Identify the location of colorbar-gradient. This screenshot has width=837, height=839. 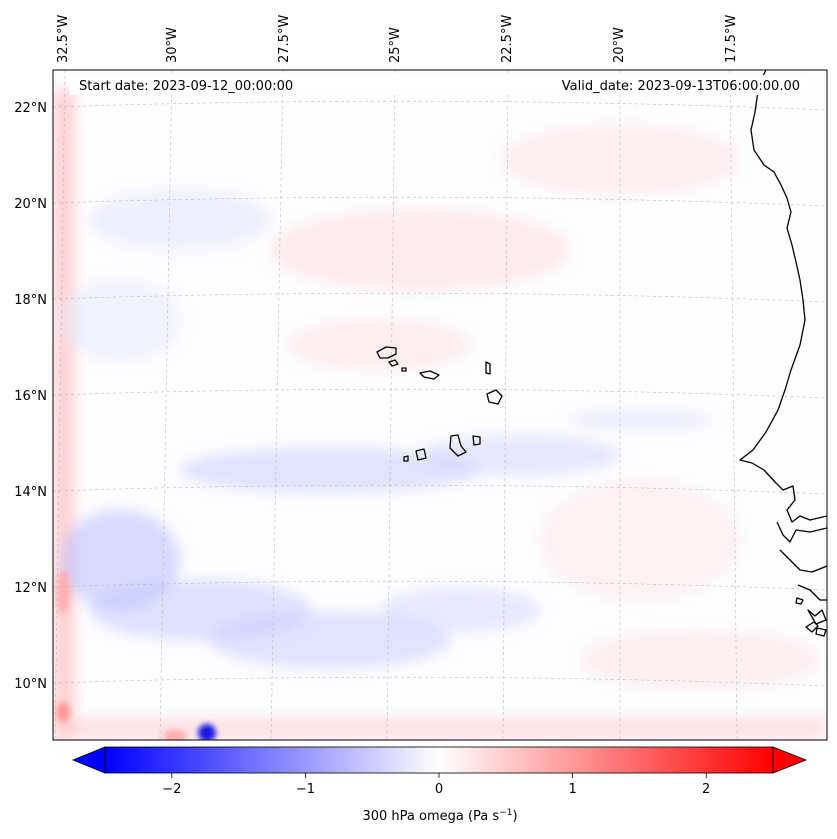
(439, 760).